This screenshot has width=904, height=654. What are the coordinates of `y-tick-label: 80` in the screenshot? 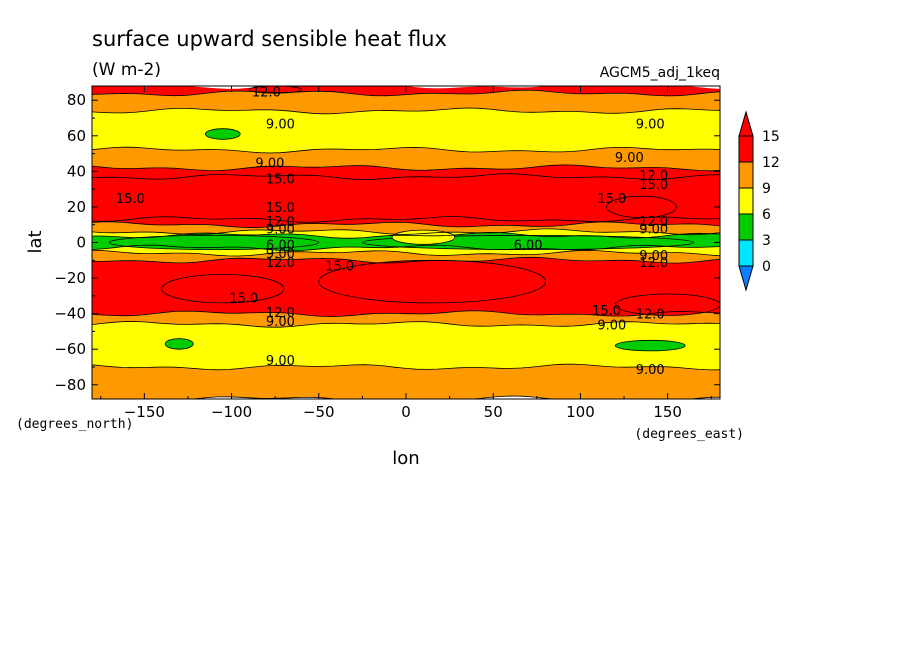 It's located at (76, 100).